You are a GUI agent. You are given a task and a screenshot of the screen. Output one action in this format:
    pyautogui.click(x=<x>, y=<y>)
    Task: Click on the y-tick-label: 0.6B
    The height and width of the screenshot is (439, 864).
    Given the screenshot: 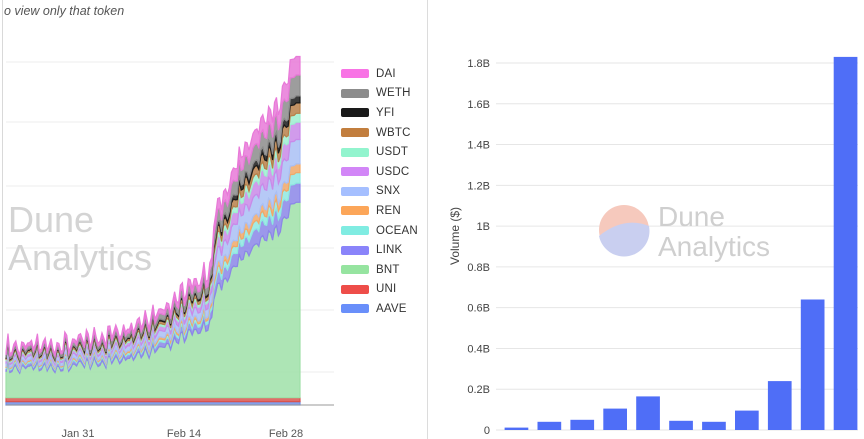 What is the action you would take?
    pyautogui.click(x=478, y=309)
    